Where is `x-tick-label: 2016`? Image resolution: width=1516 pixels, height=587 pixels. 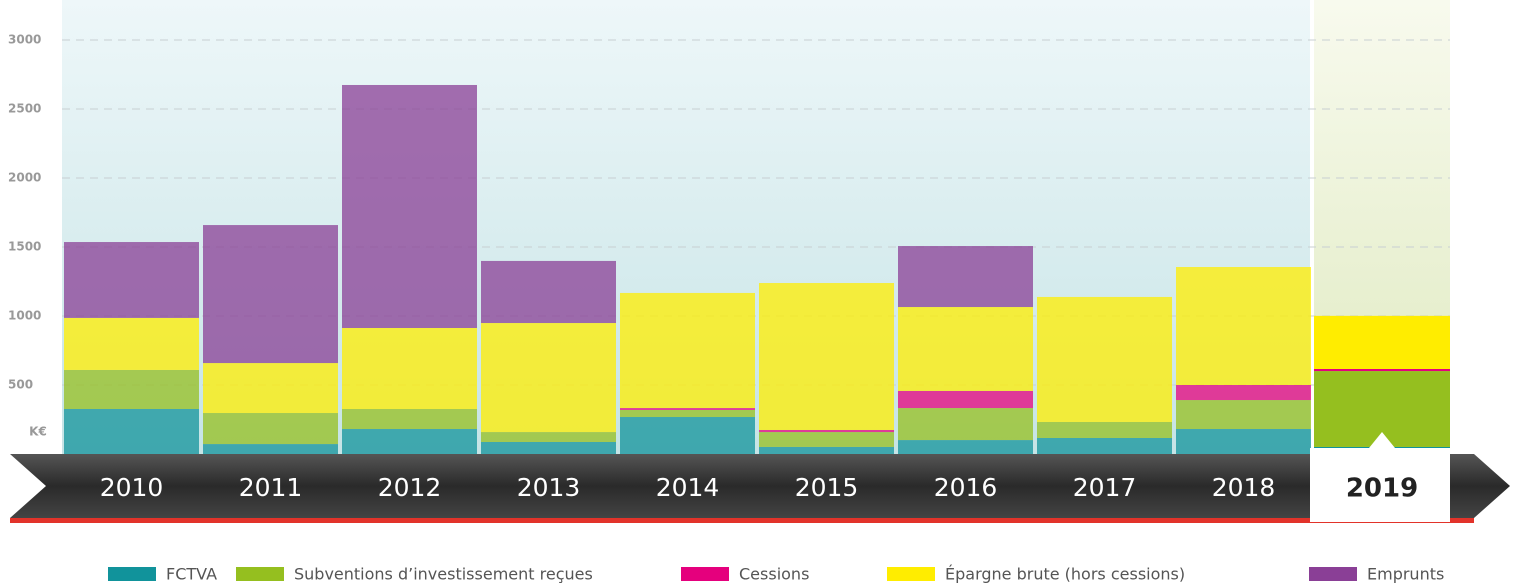 x-tick-label: 2016 is located at coordinates (966, 487).